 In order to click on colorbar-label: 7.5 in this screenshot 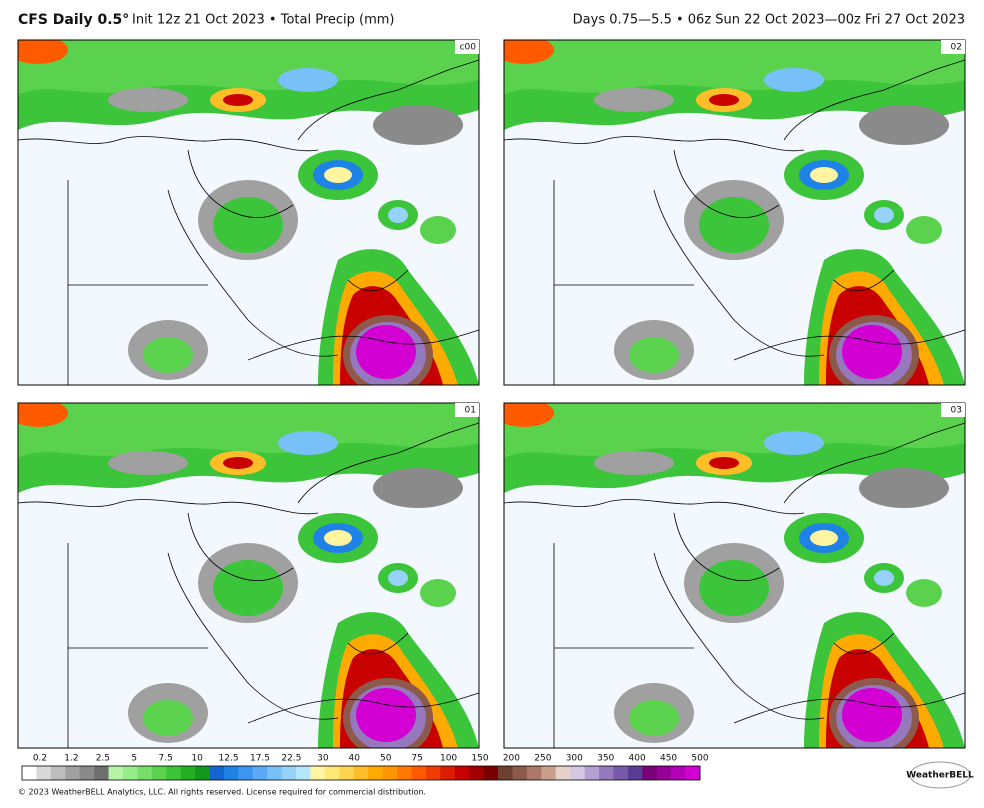, I will do `click(166, 759)`.